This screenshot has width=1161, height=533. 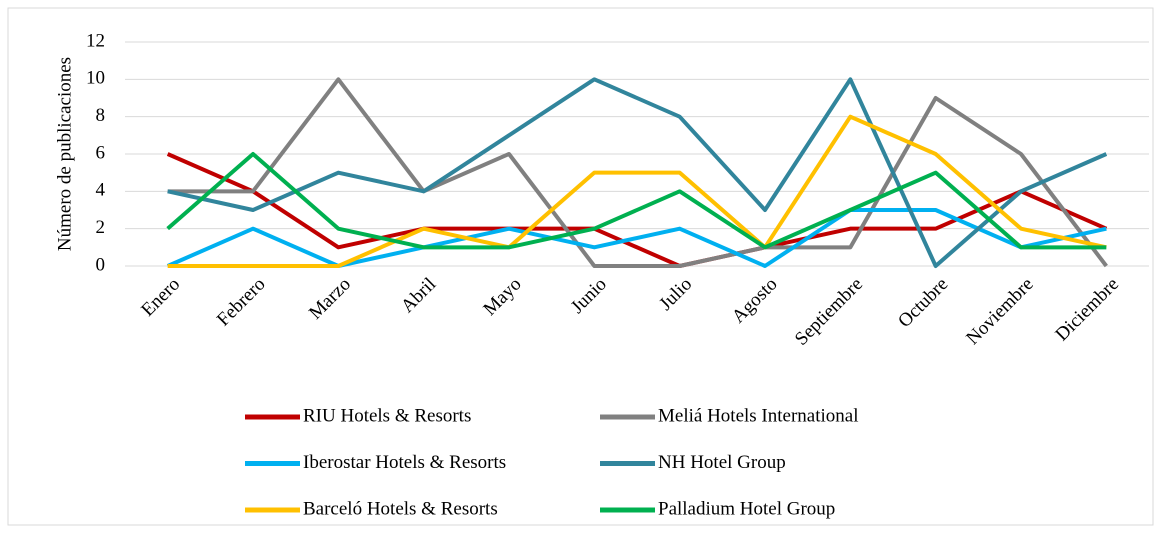 What do you see at coordinates (95, 40) in the screenshot?
I see `y-tick-label: 12` at bounding box center [95, 40].